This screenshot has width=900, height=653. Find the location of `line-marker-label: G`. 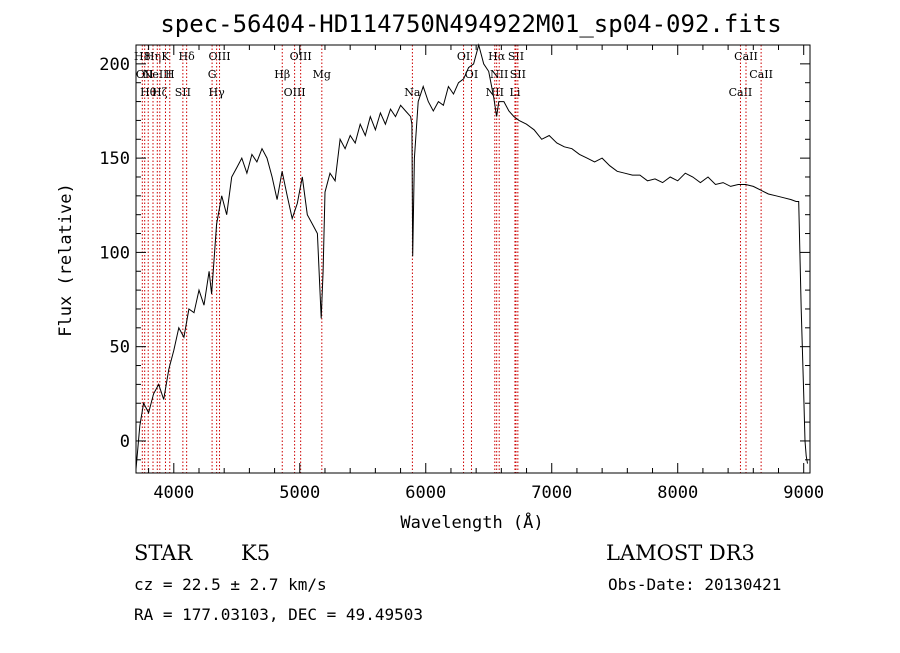

line-marker-label: G is located at coordinates (212, 74).